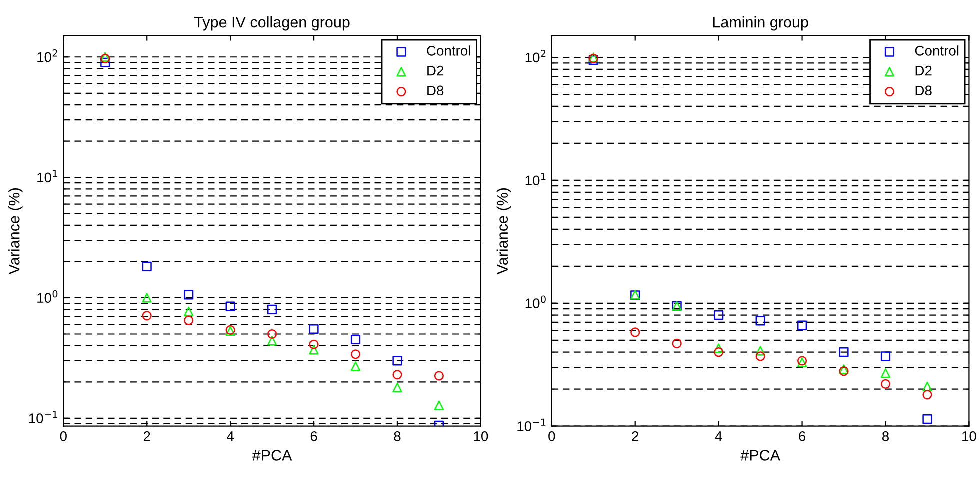 The height and width of the screenshot is (479, 979). What do you see at coordinates (272, 23) in the screenshot?
I see `chart-title: Type IV collagen group` at bounding box center [272, 23].